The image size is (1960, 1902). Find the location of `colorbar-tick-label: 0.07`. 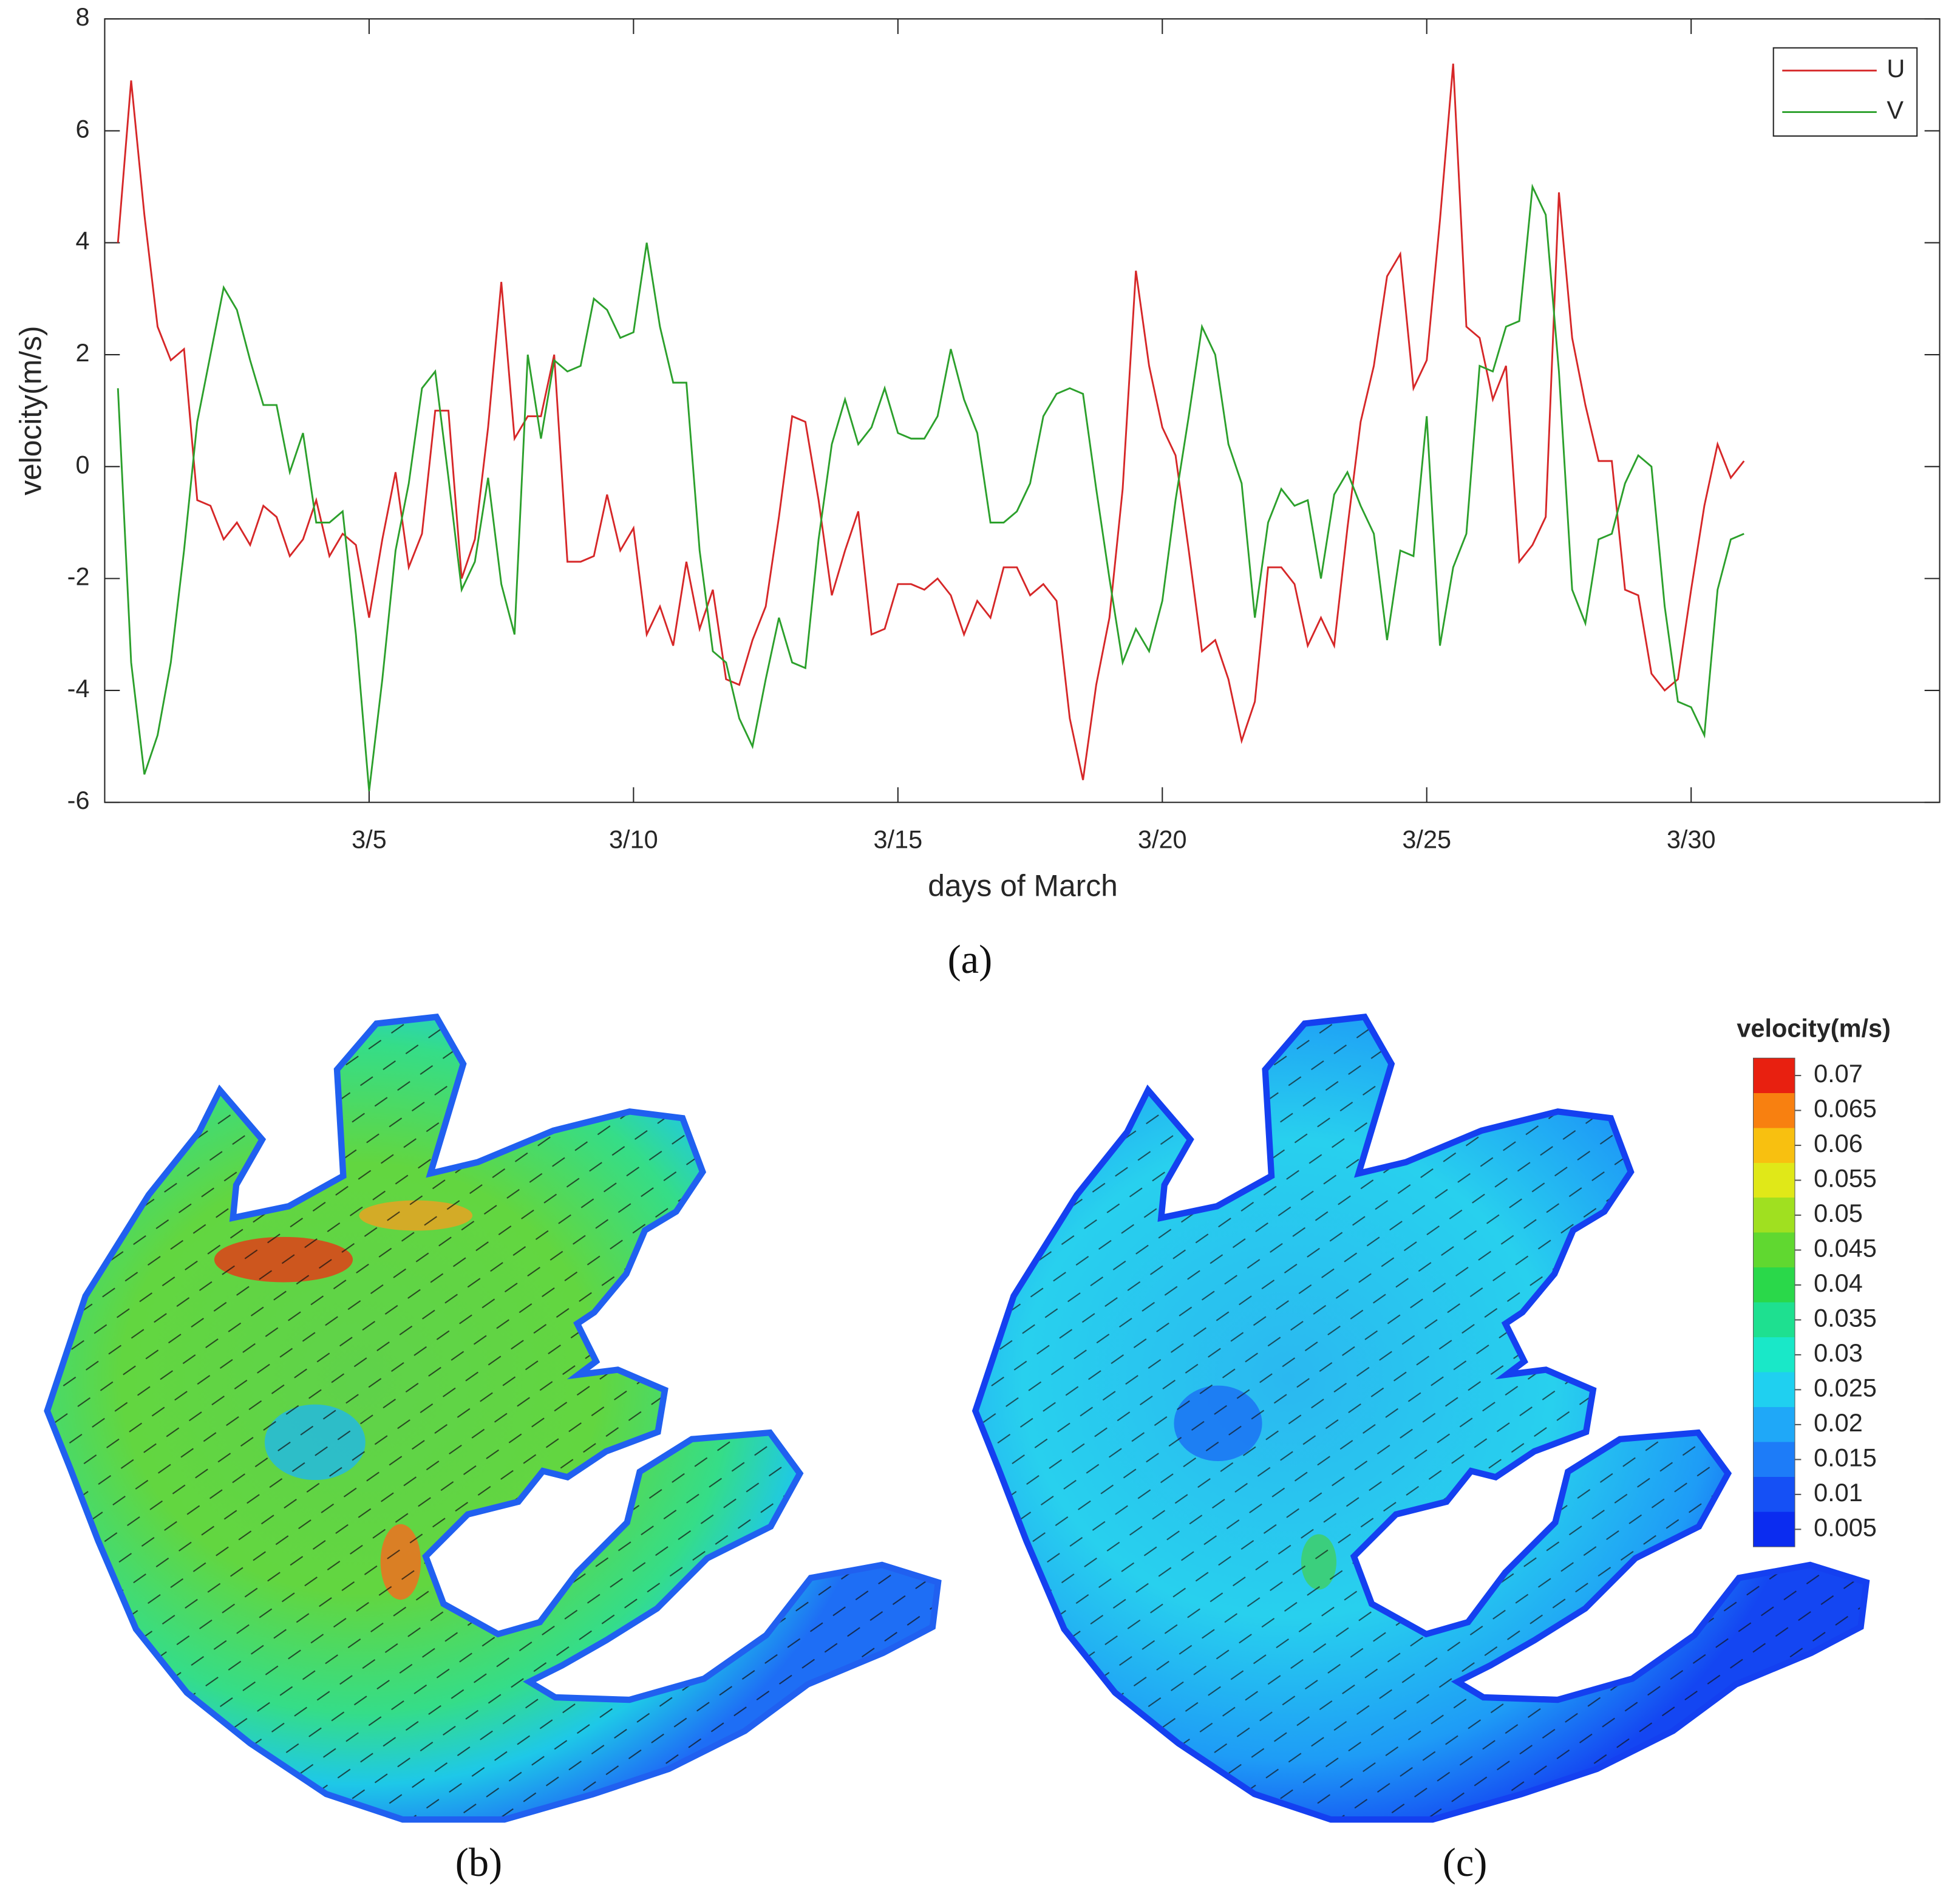

colorbar-tick-label: 0.07 is located at coordinates (1838, 1073).